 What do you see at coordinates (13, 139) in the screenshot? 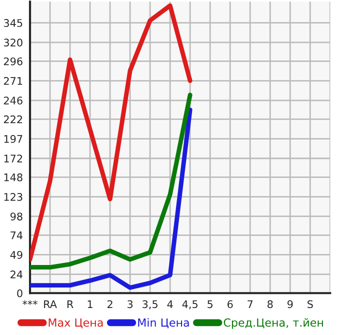
I see `y-tick-label: 197` at bounding box center [13, 139].